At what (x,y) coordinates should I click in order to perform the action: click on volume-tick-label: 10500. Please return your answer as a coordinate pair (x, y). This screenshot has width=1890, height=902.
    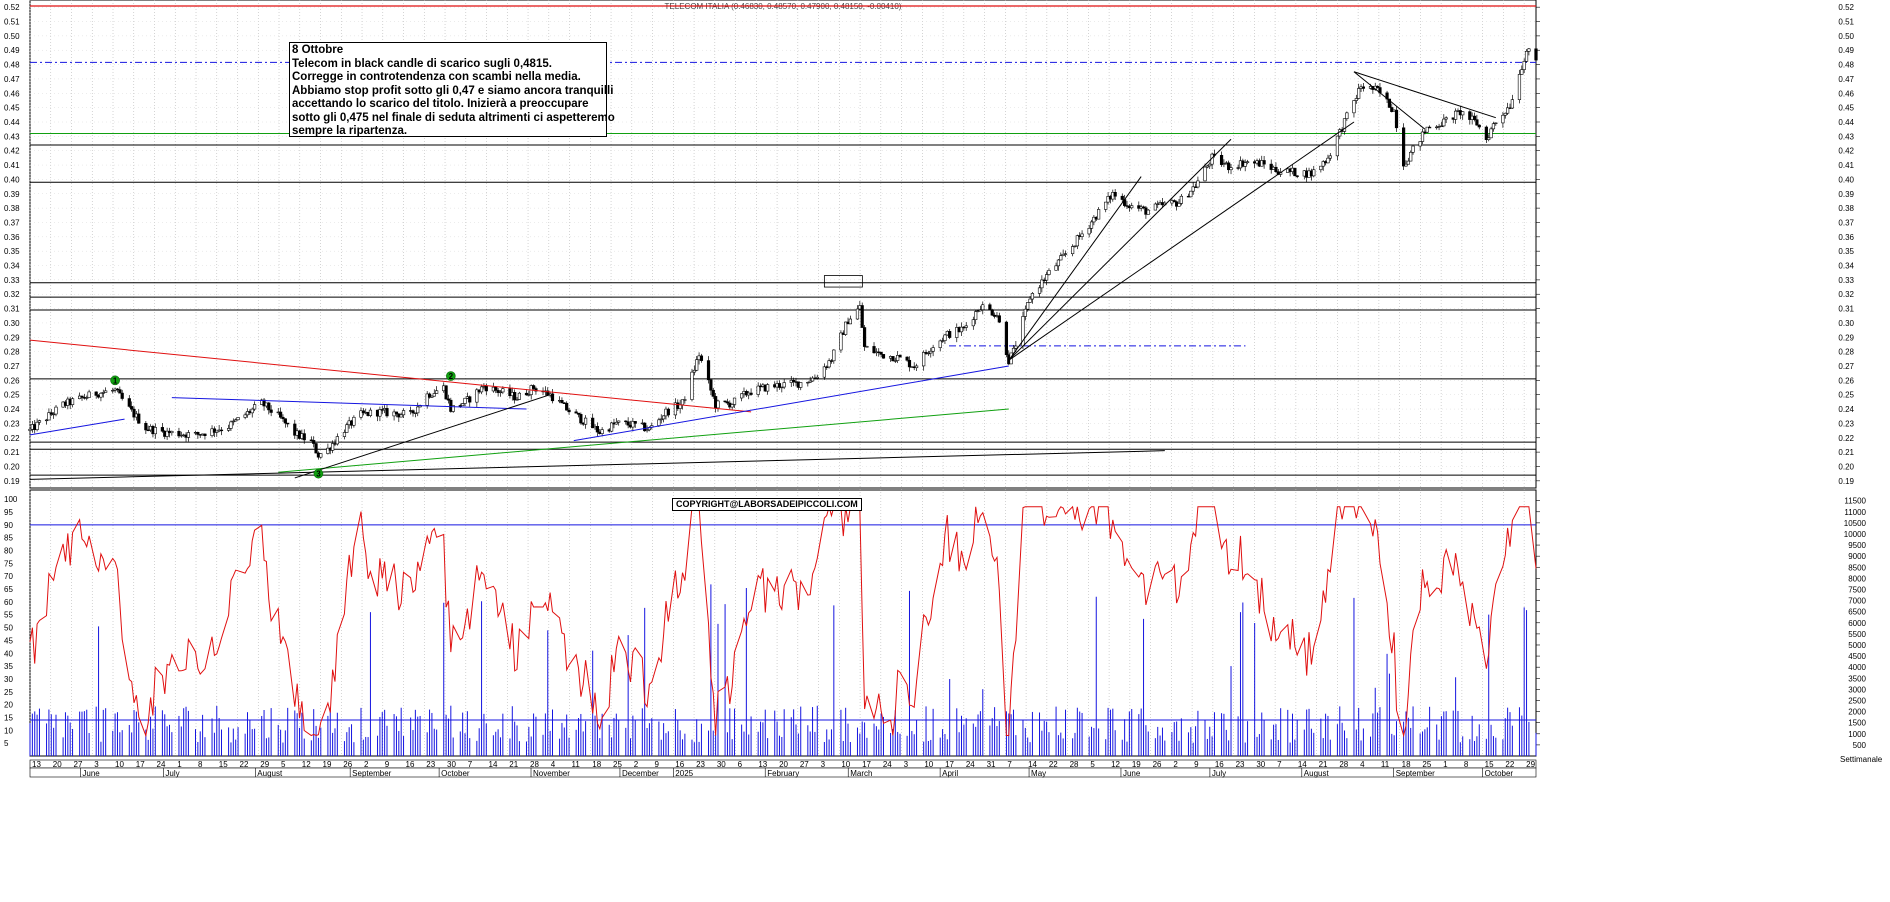
    Looking at the image, I should click on (1855, 523).